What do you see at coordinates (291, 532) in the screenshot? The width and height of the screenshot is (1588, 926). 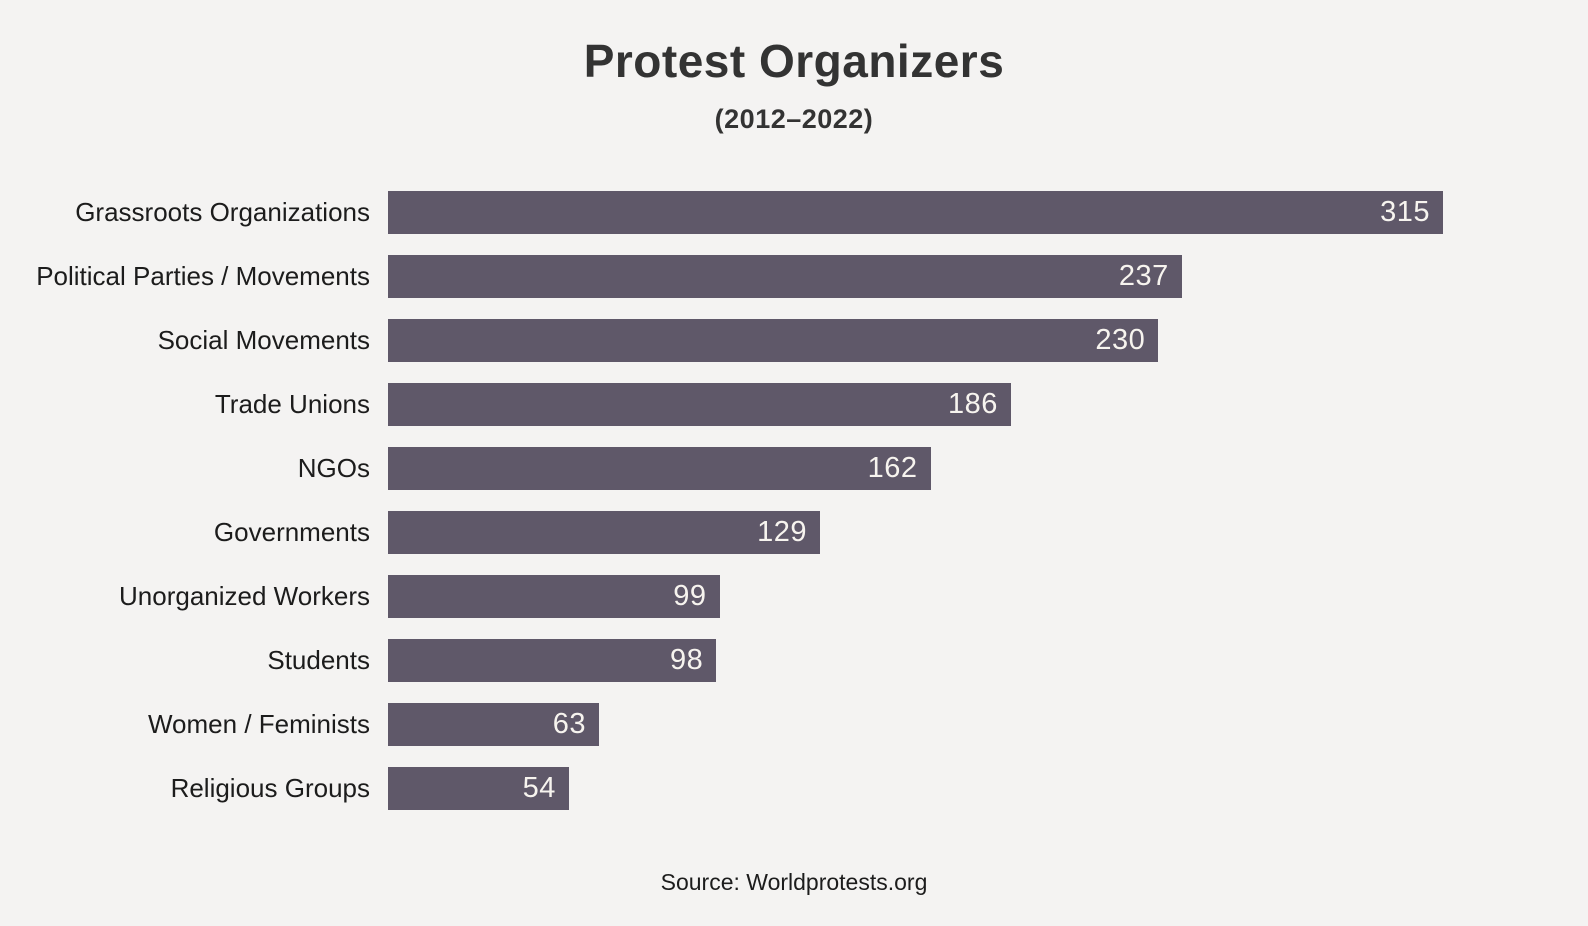 I see `category-label: Governments` at bounding box center [291, 532].